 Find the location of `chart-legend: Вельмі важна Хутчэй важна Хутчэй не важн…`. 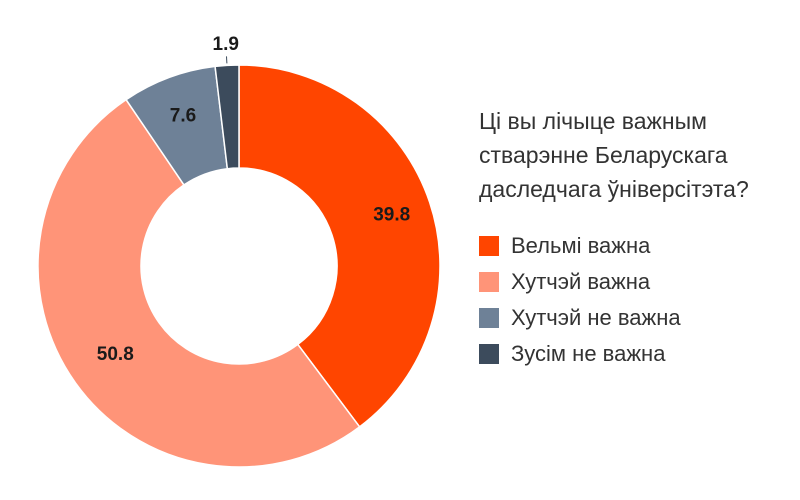

chart-legend: Вельмі важна Хутчэй важна Хутчэй не важн… is located at coordinates (634, 300).